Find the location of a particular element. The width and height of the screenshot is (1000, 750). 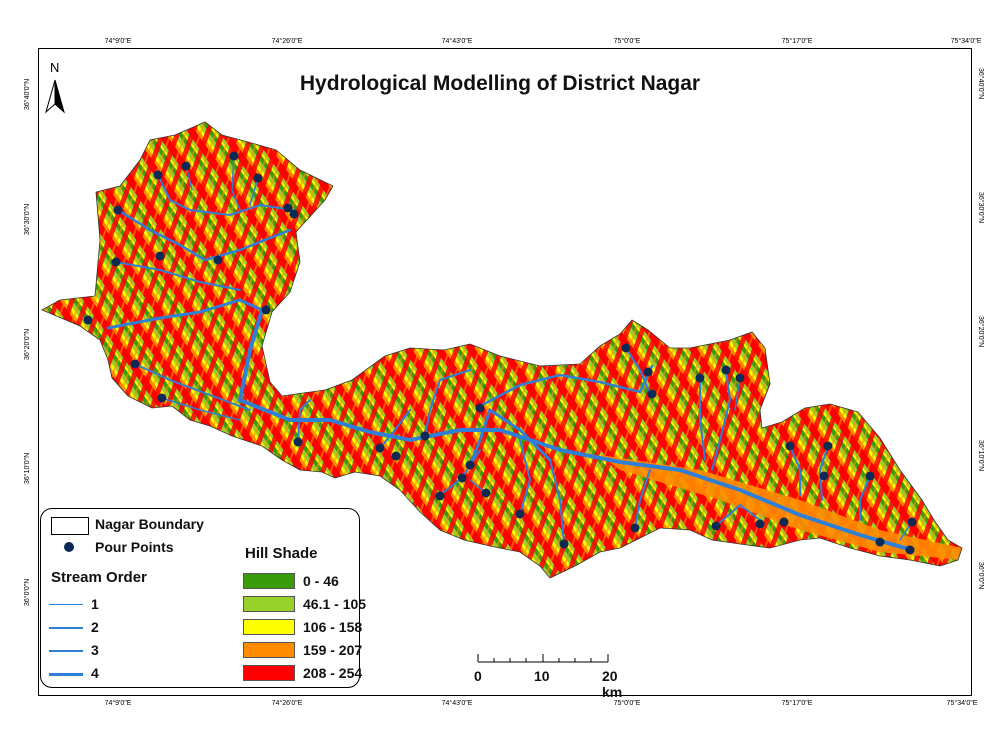

lon-tick-bottom-1: 74°9'0"E is located at coordinates (118, 703).